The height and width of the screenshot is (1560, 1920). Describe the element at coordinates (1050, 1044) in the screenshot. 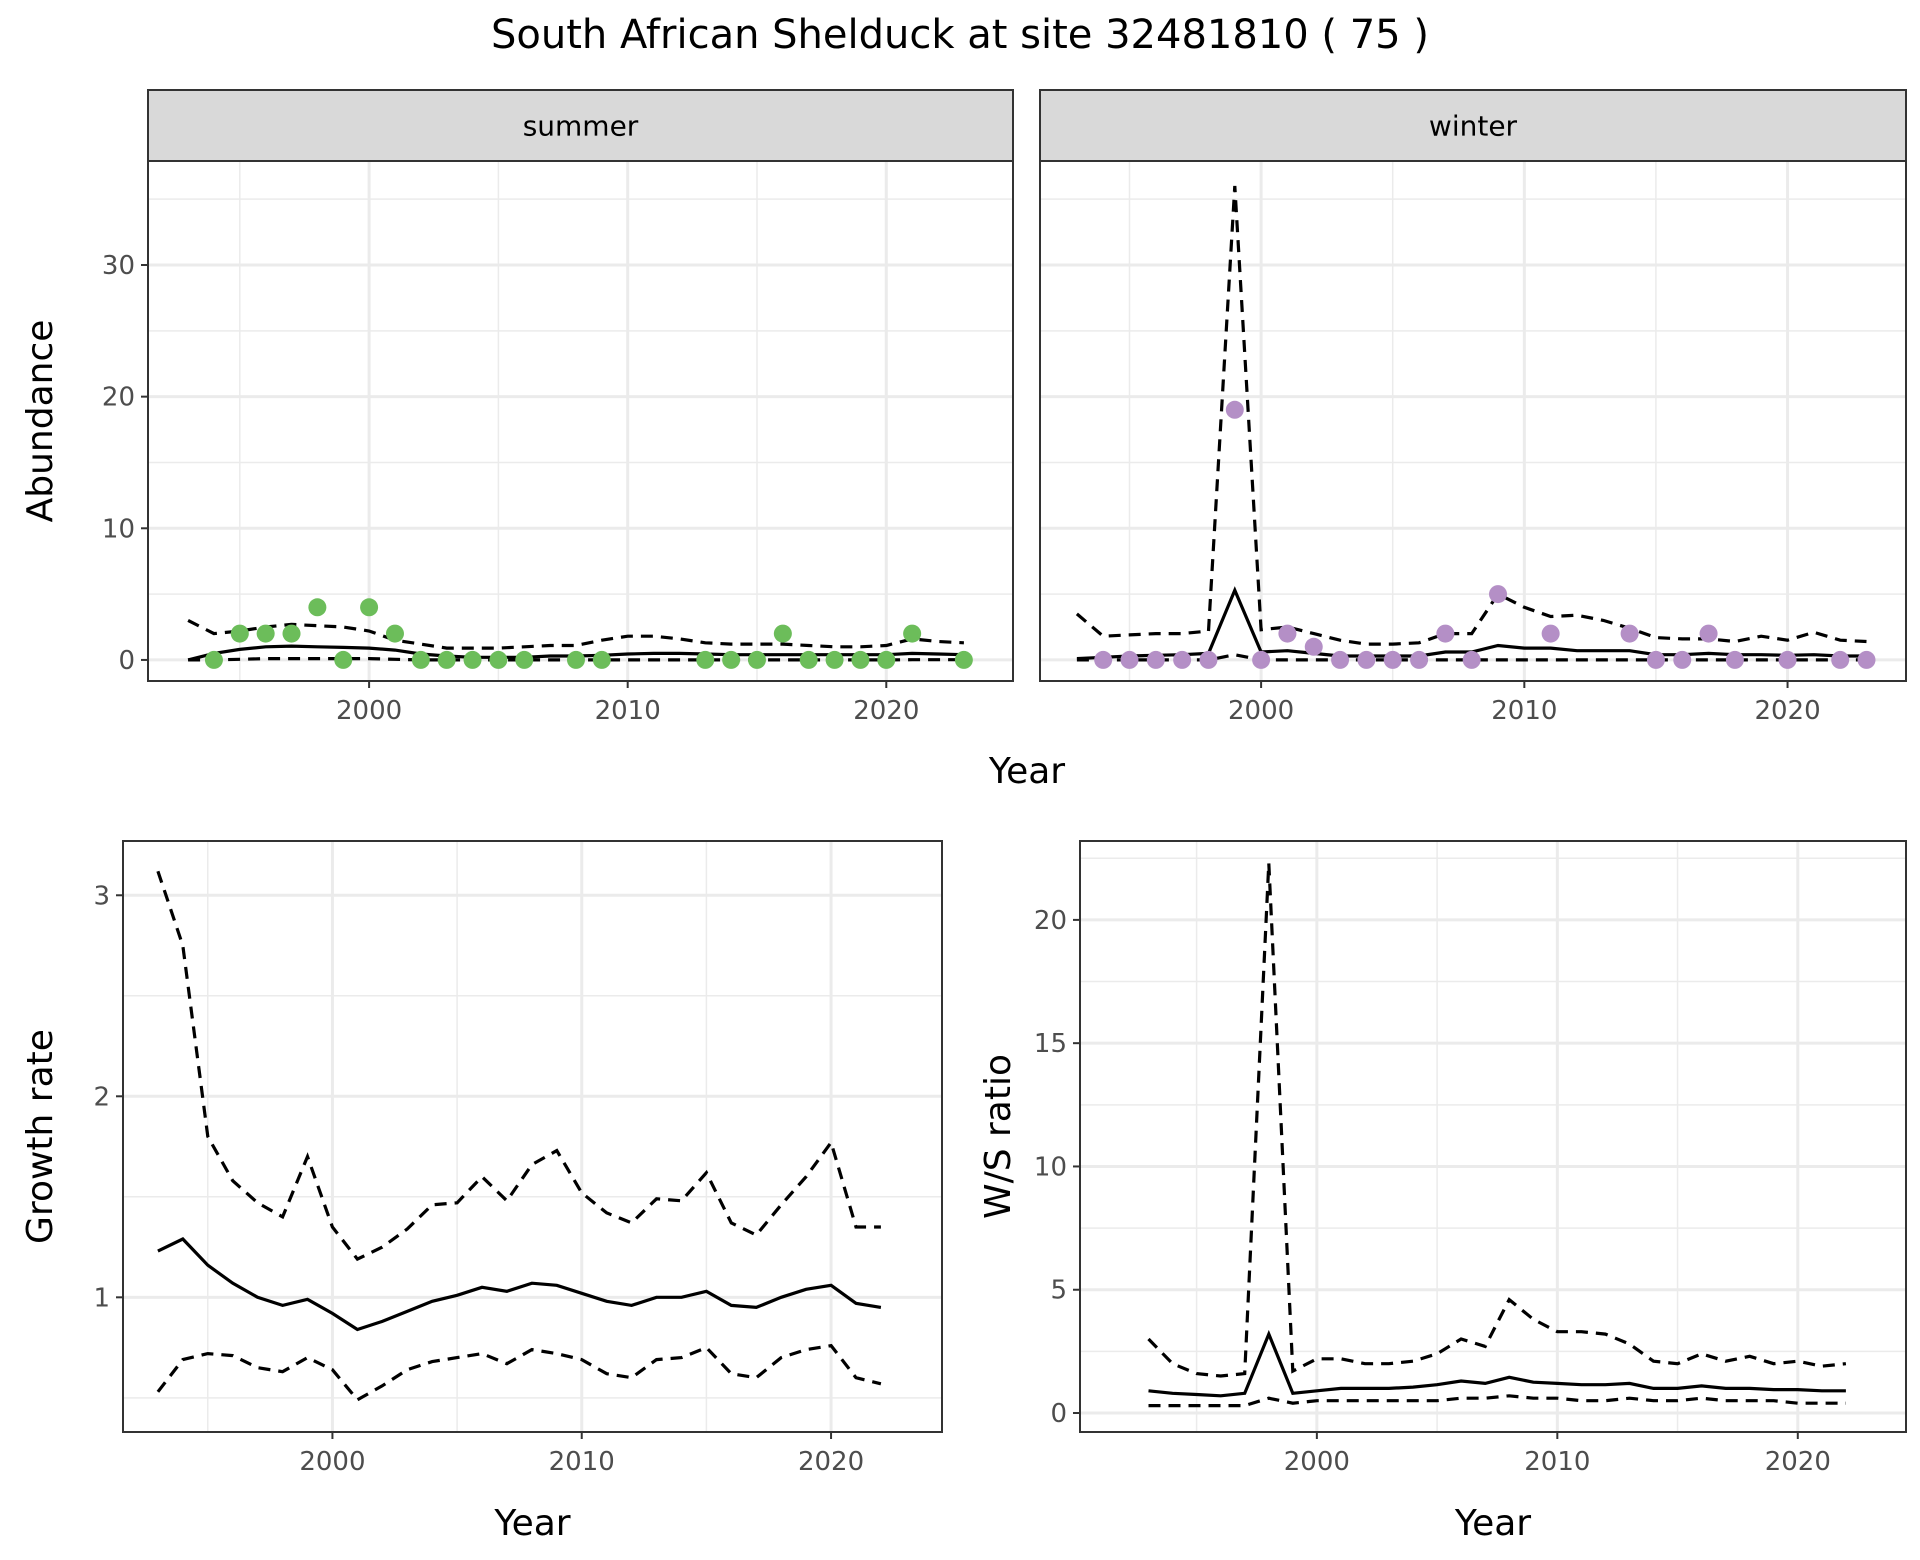

I see `y-tick-label: 15` at that location.